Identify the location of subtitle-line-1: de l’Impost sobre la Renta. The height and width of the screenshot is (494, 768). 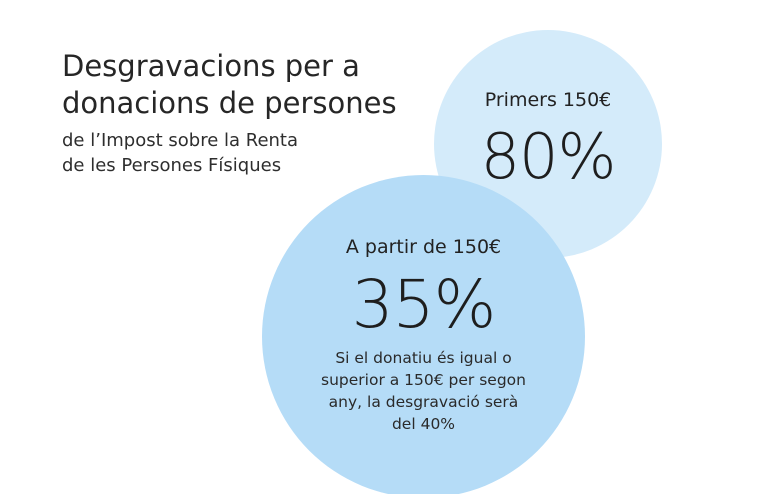
(180, 140).